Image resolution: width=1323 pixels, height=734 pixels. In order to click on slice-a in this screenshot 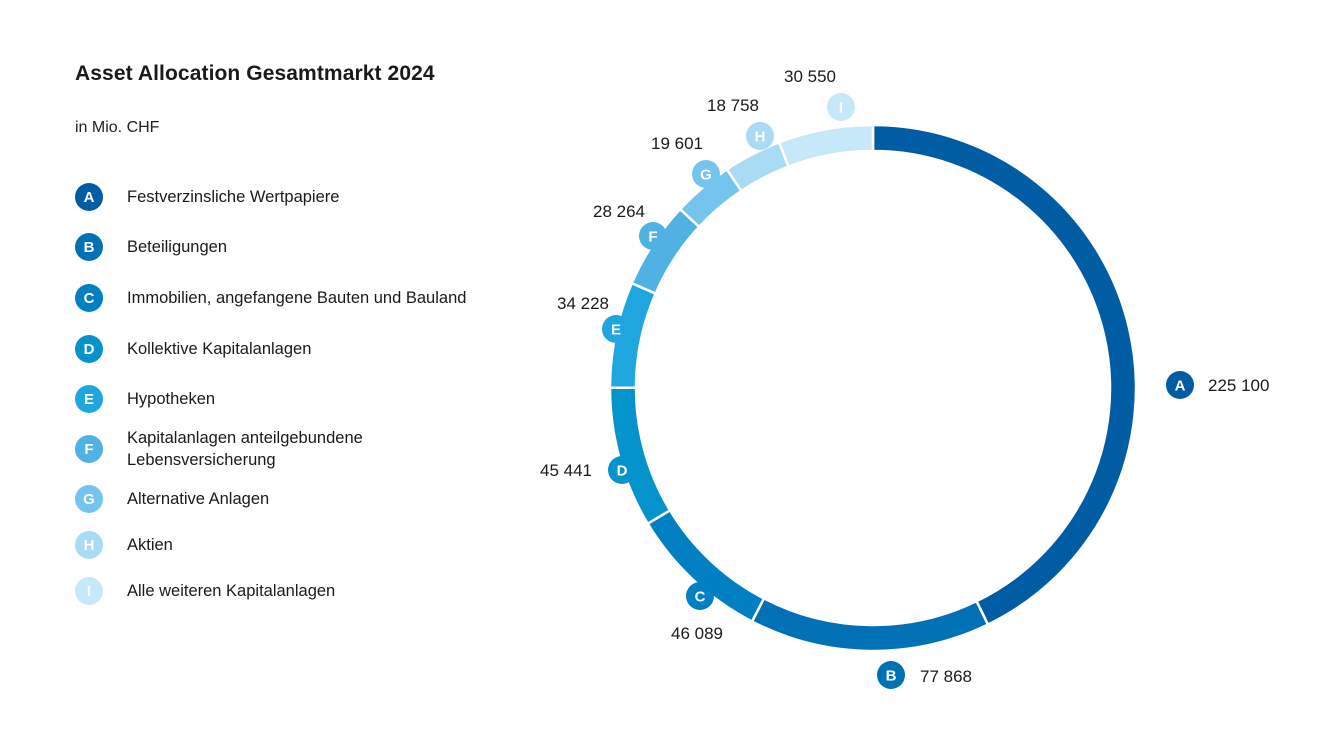, I will do `click(1004, 375)`.